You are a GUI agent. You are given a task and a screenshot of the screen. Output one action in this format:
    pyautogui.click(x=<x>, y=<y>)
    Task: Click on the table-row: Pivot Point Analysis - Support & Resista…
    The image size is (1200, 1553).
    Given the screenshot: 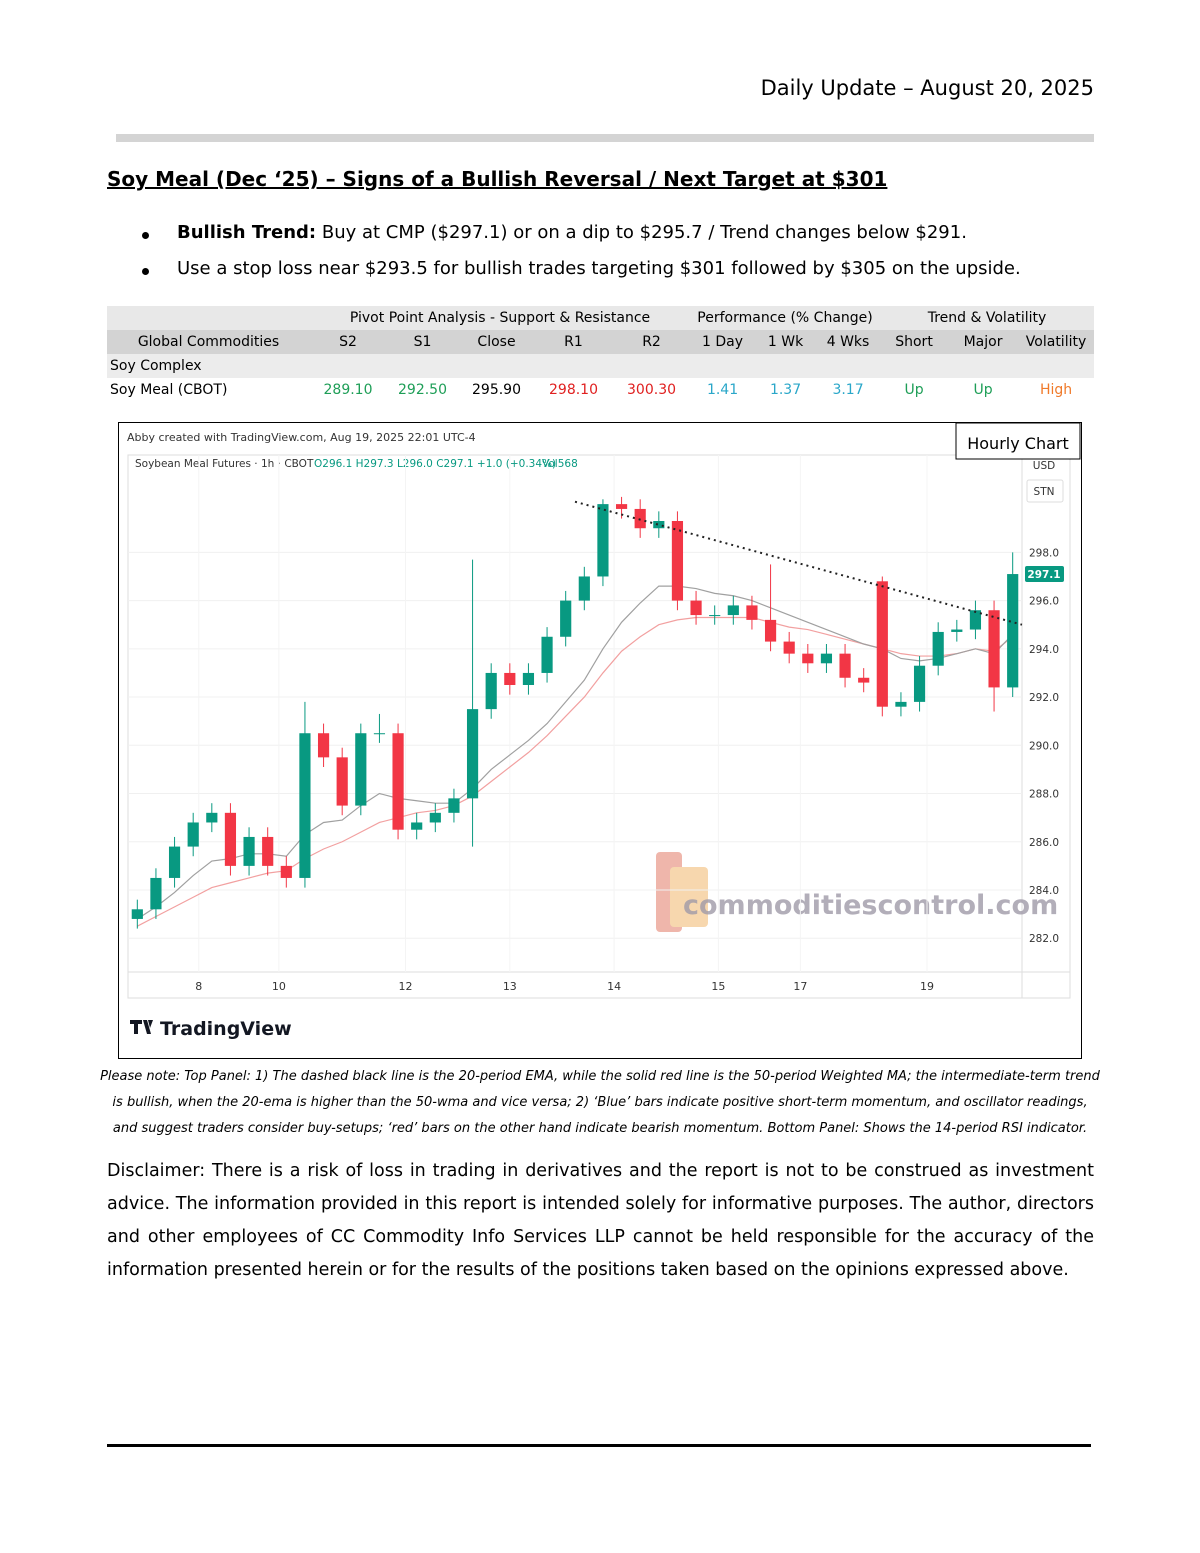 What is the action you would take?
    pyautogui.click(x=601, y=318)
    